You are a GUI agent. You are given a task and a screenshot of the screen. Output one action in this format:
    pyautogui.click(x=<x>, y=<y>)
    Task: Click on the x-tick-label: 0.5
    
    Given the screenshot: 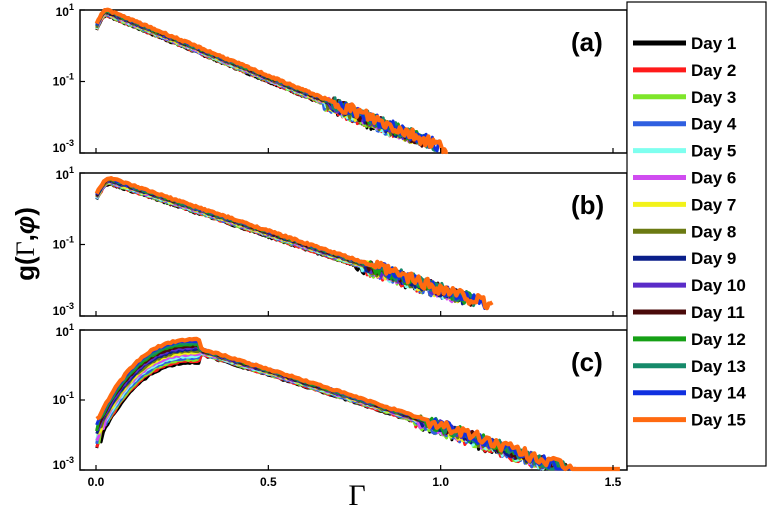 What is the action you would take?
    pyautogui.click(x=268, y=482)
    